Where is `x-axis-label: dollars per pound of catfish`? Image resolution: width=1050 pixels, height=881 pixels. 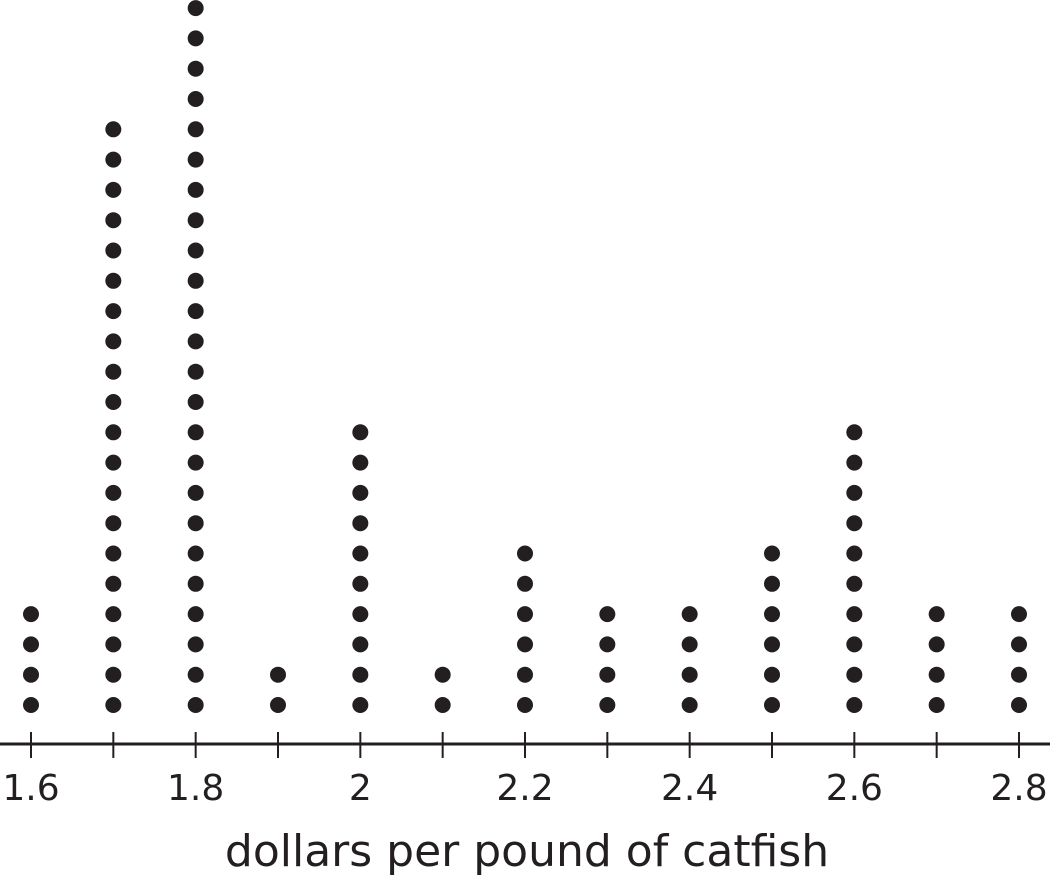
x-axis-label: dollars per pound of catfish is located at coordinates (527, 851).